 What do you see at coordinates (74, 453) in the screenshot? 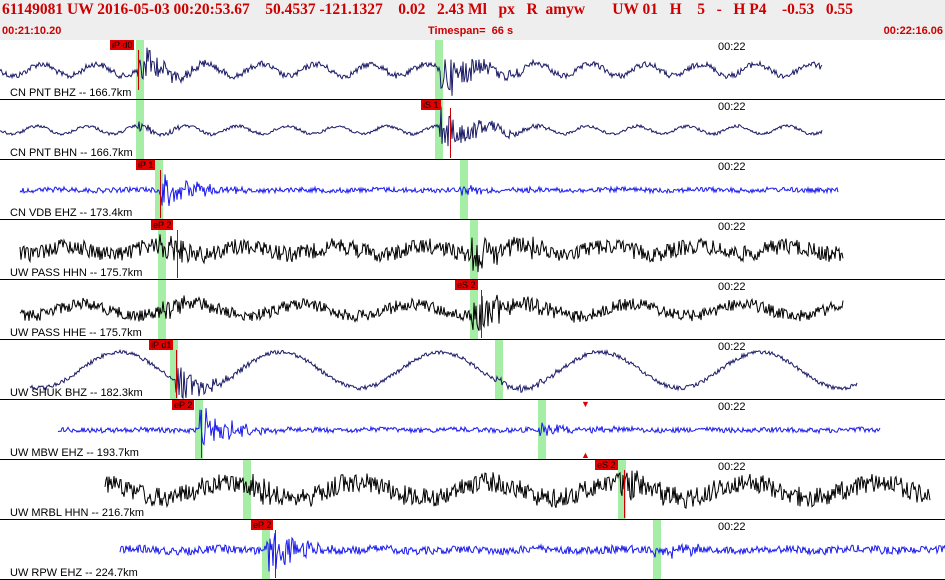
I see `station-label: UW MBW EHZ -- 193.7km` at bounding box center [74, 453].